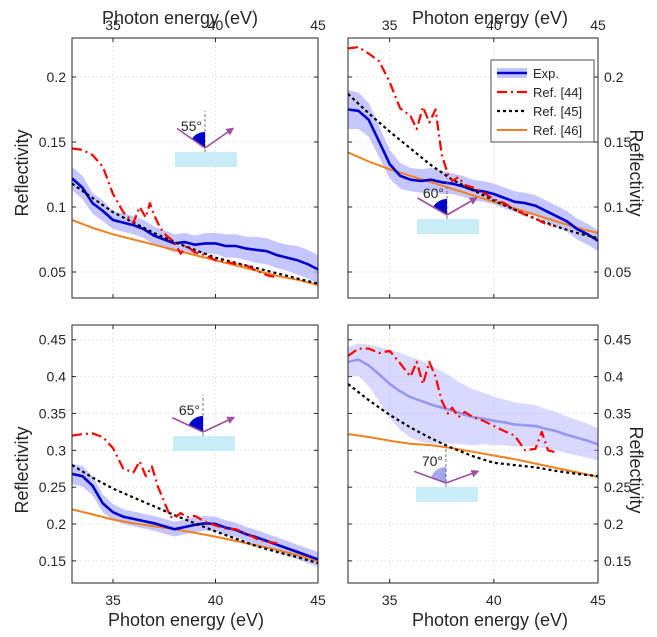 Image resolution: width=657 pixels, height=637 pixels. I want to click on legend-label-exp: Exp., so click(546, 73).